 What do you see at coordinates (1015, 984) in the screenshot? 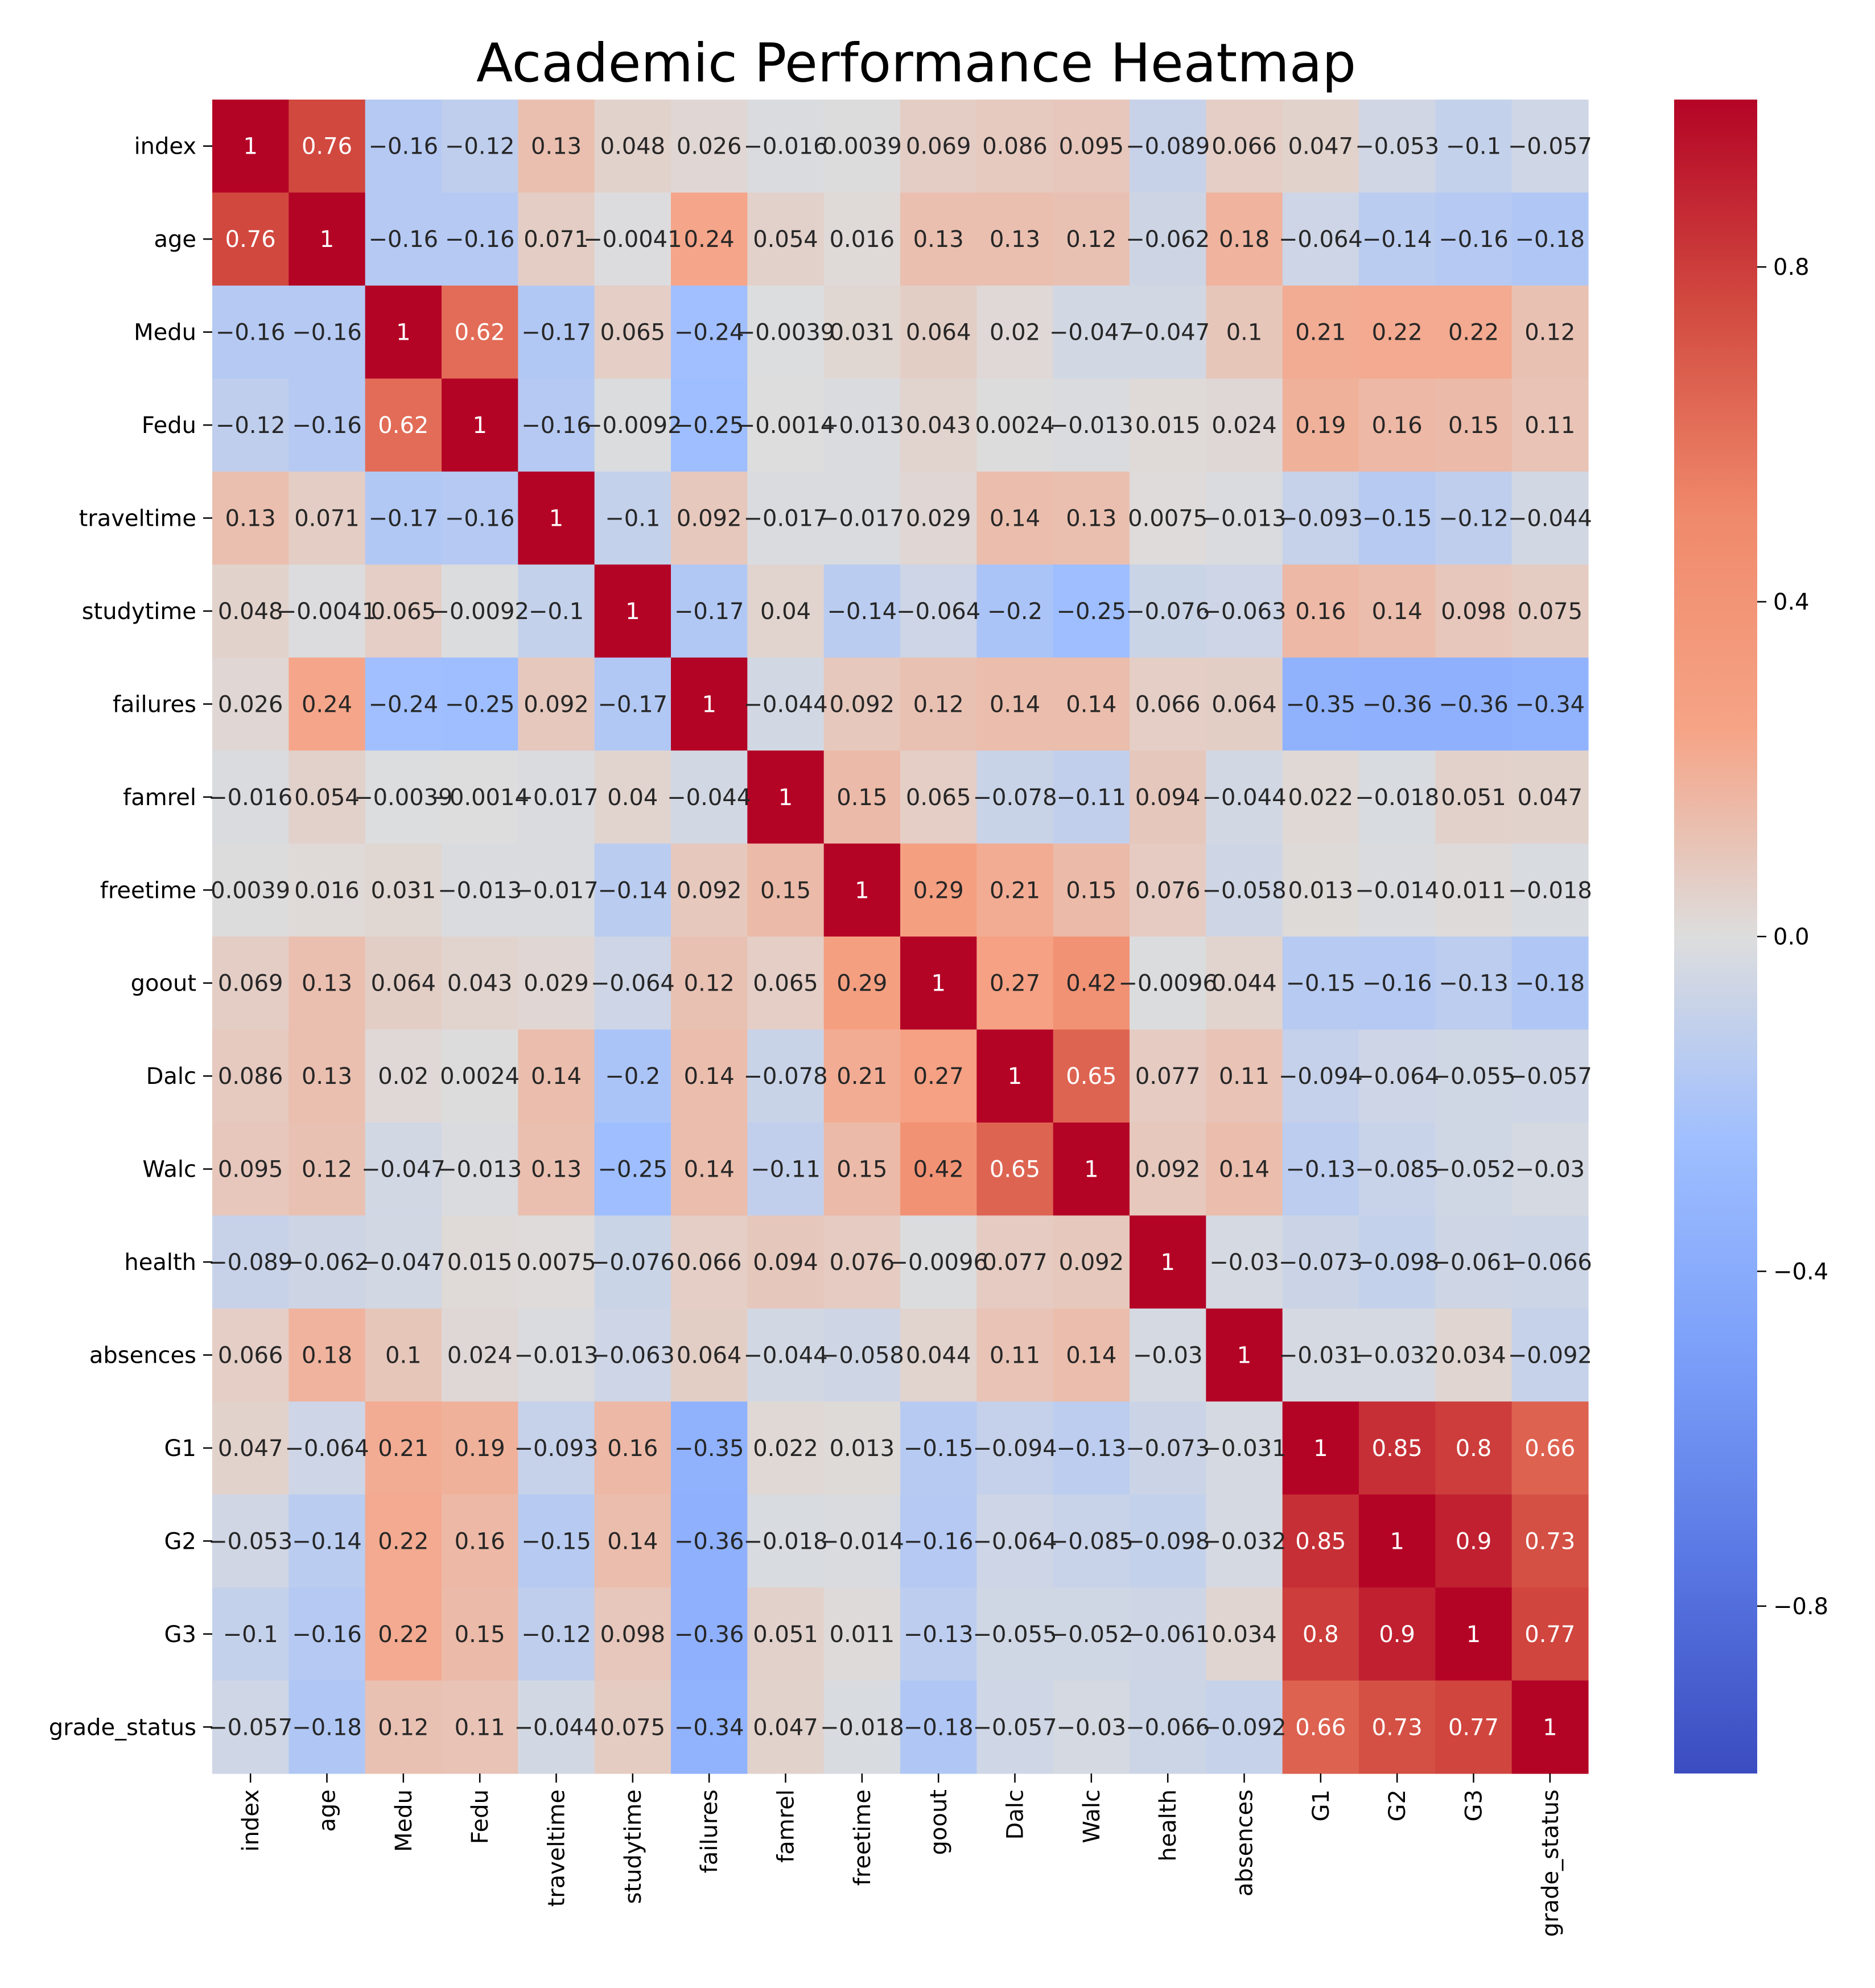
I see `heatmap-cell-label: 0.27` at bounding box center [1015, 984].